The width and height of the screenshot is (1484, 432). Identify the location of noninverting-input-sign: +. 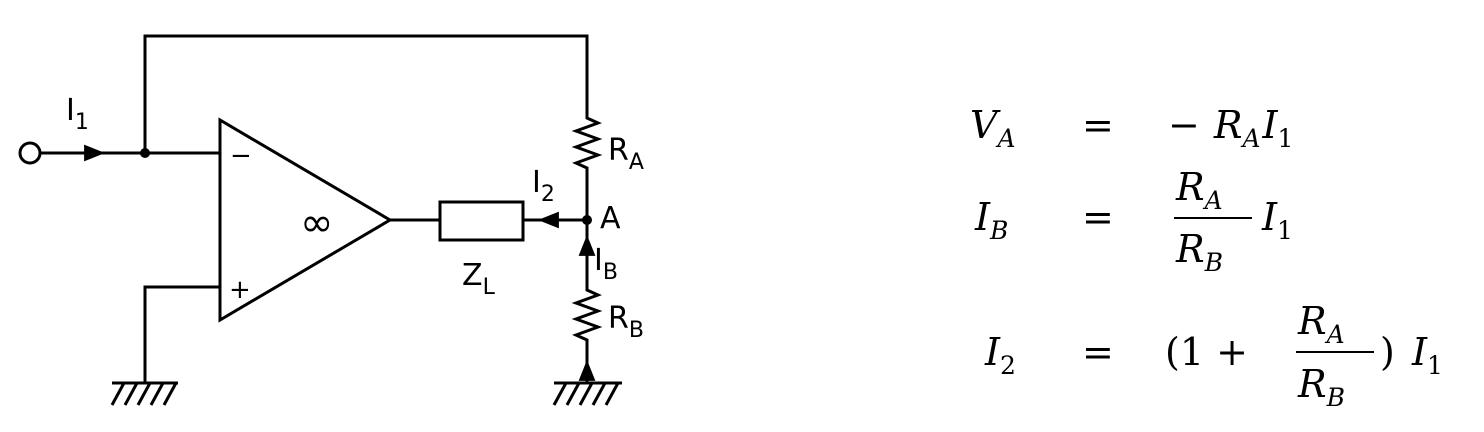
(240, 290).